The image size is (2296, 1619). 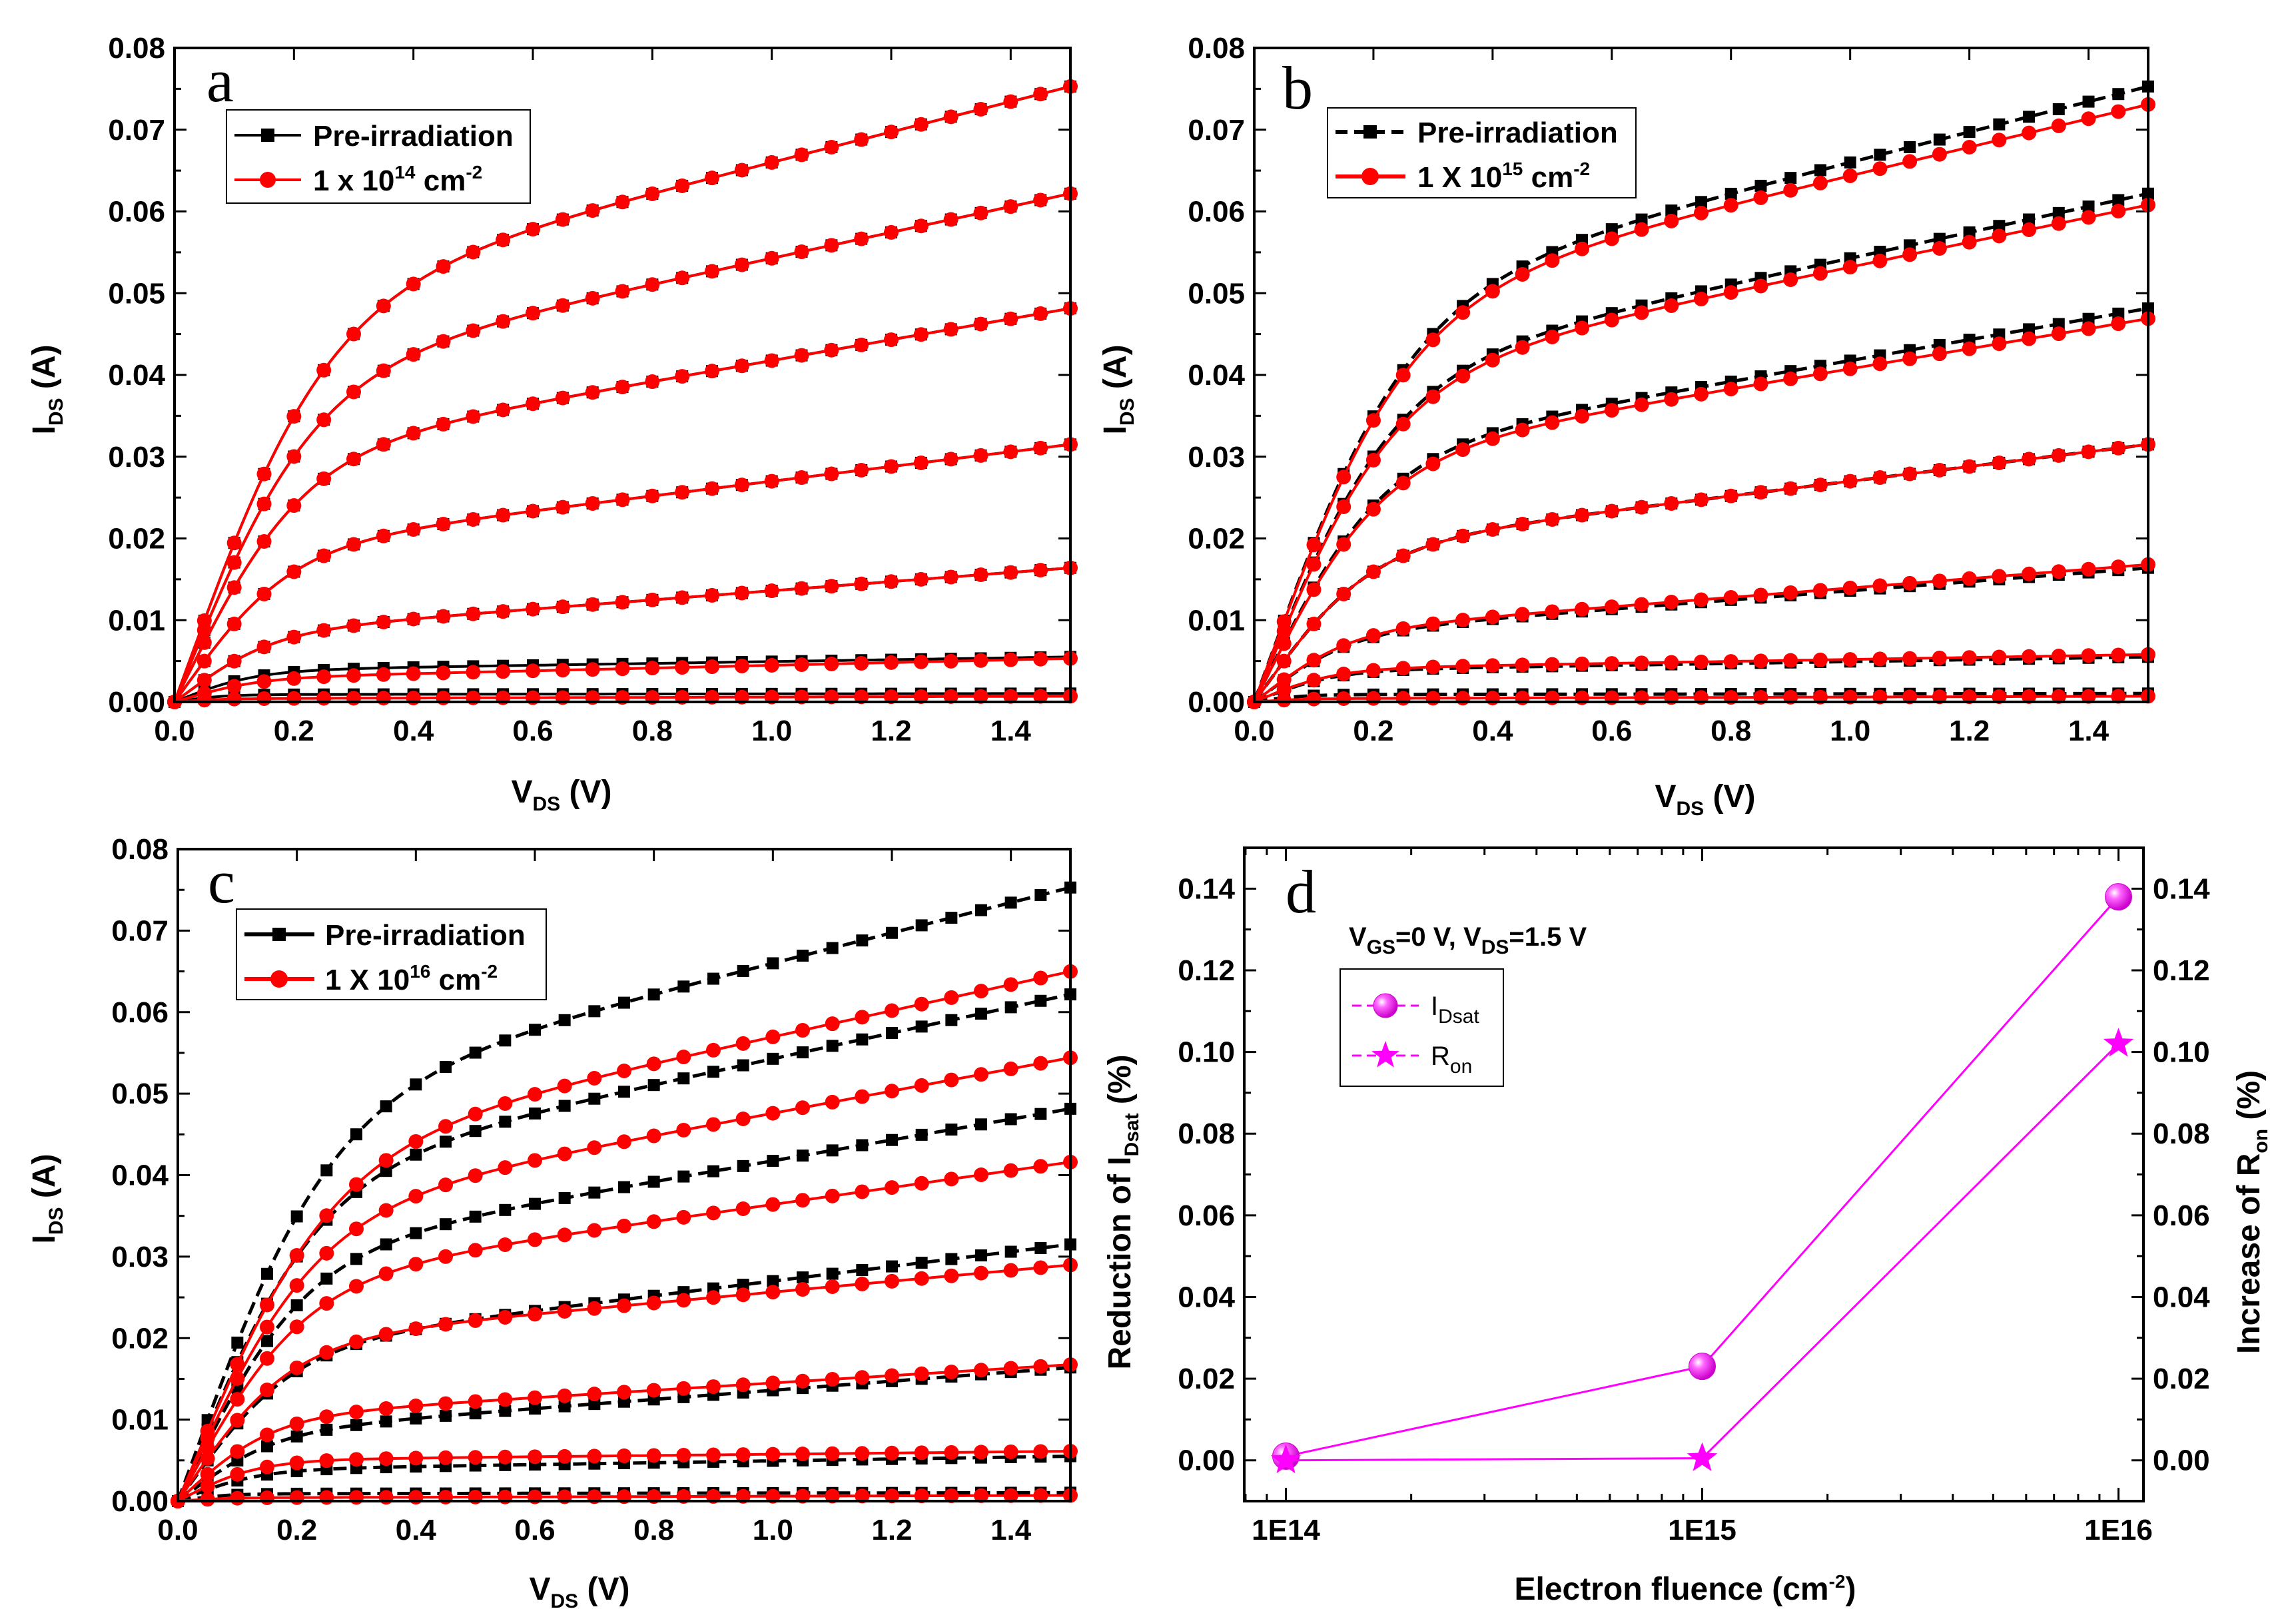 What do you see at coordinates (174, 731) in the screenshot?
I see `x-tick-label-a: 0.0` at bounding box center [174, 731].